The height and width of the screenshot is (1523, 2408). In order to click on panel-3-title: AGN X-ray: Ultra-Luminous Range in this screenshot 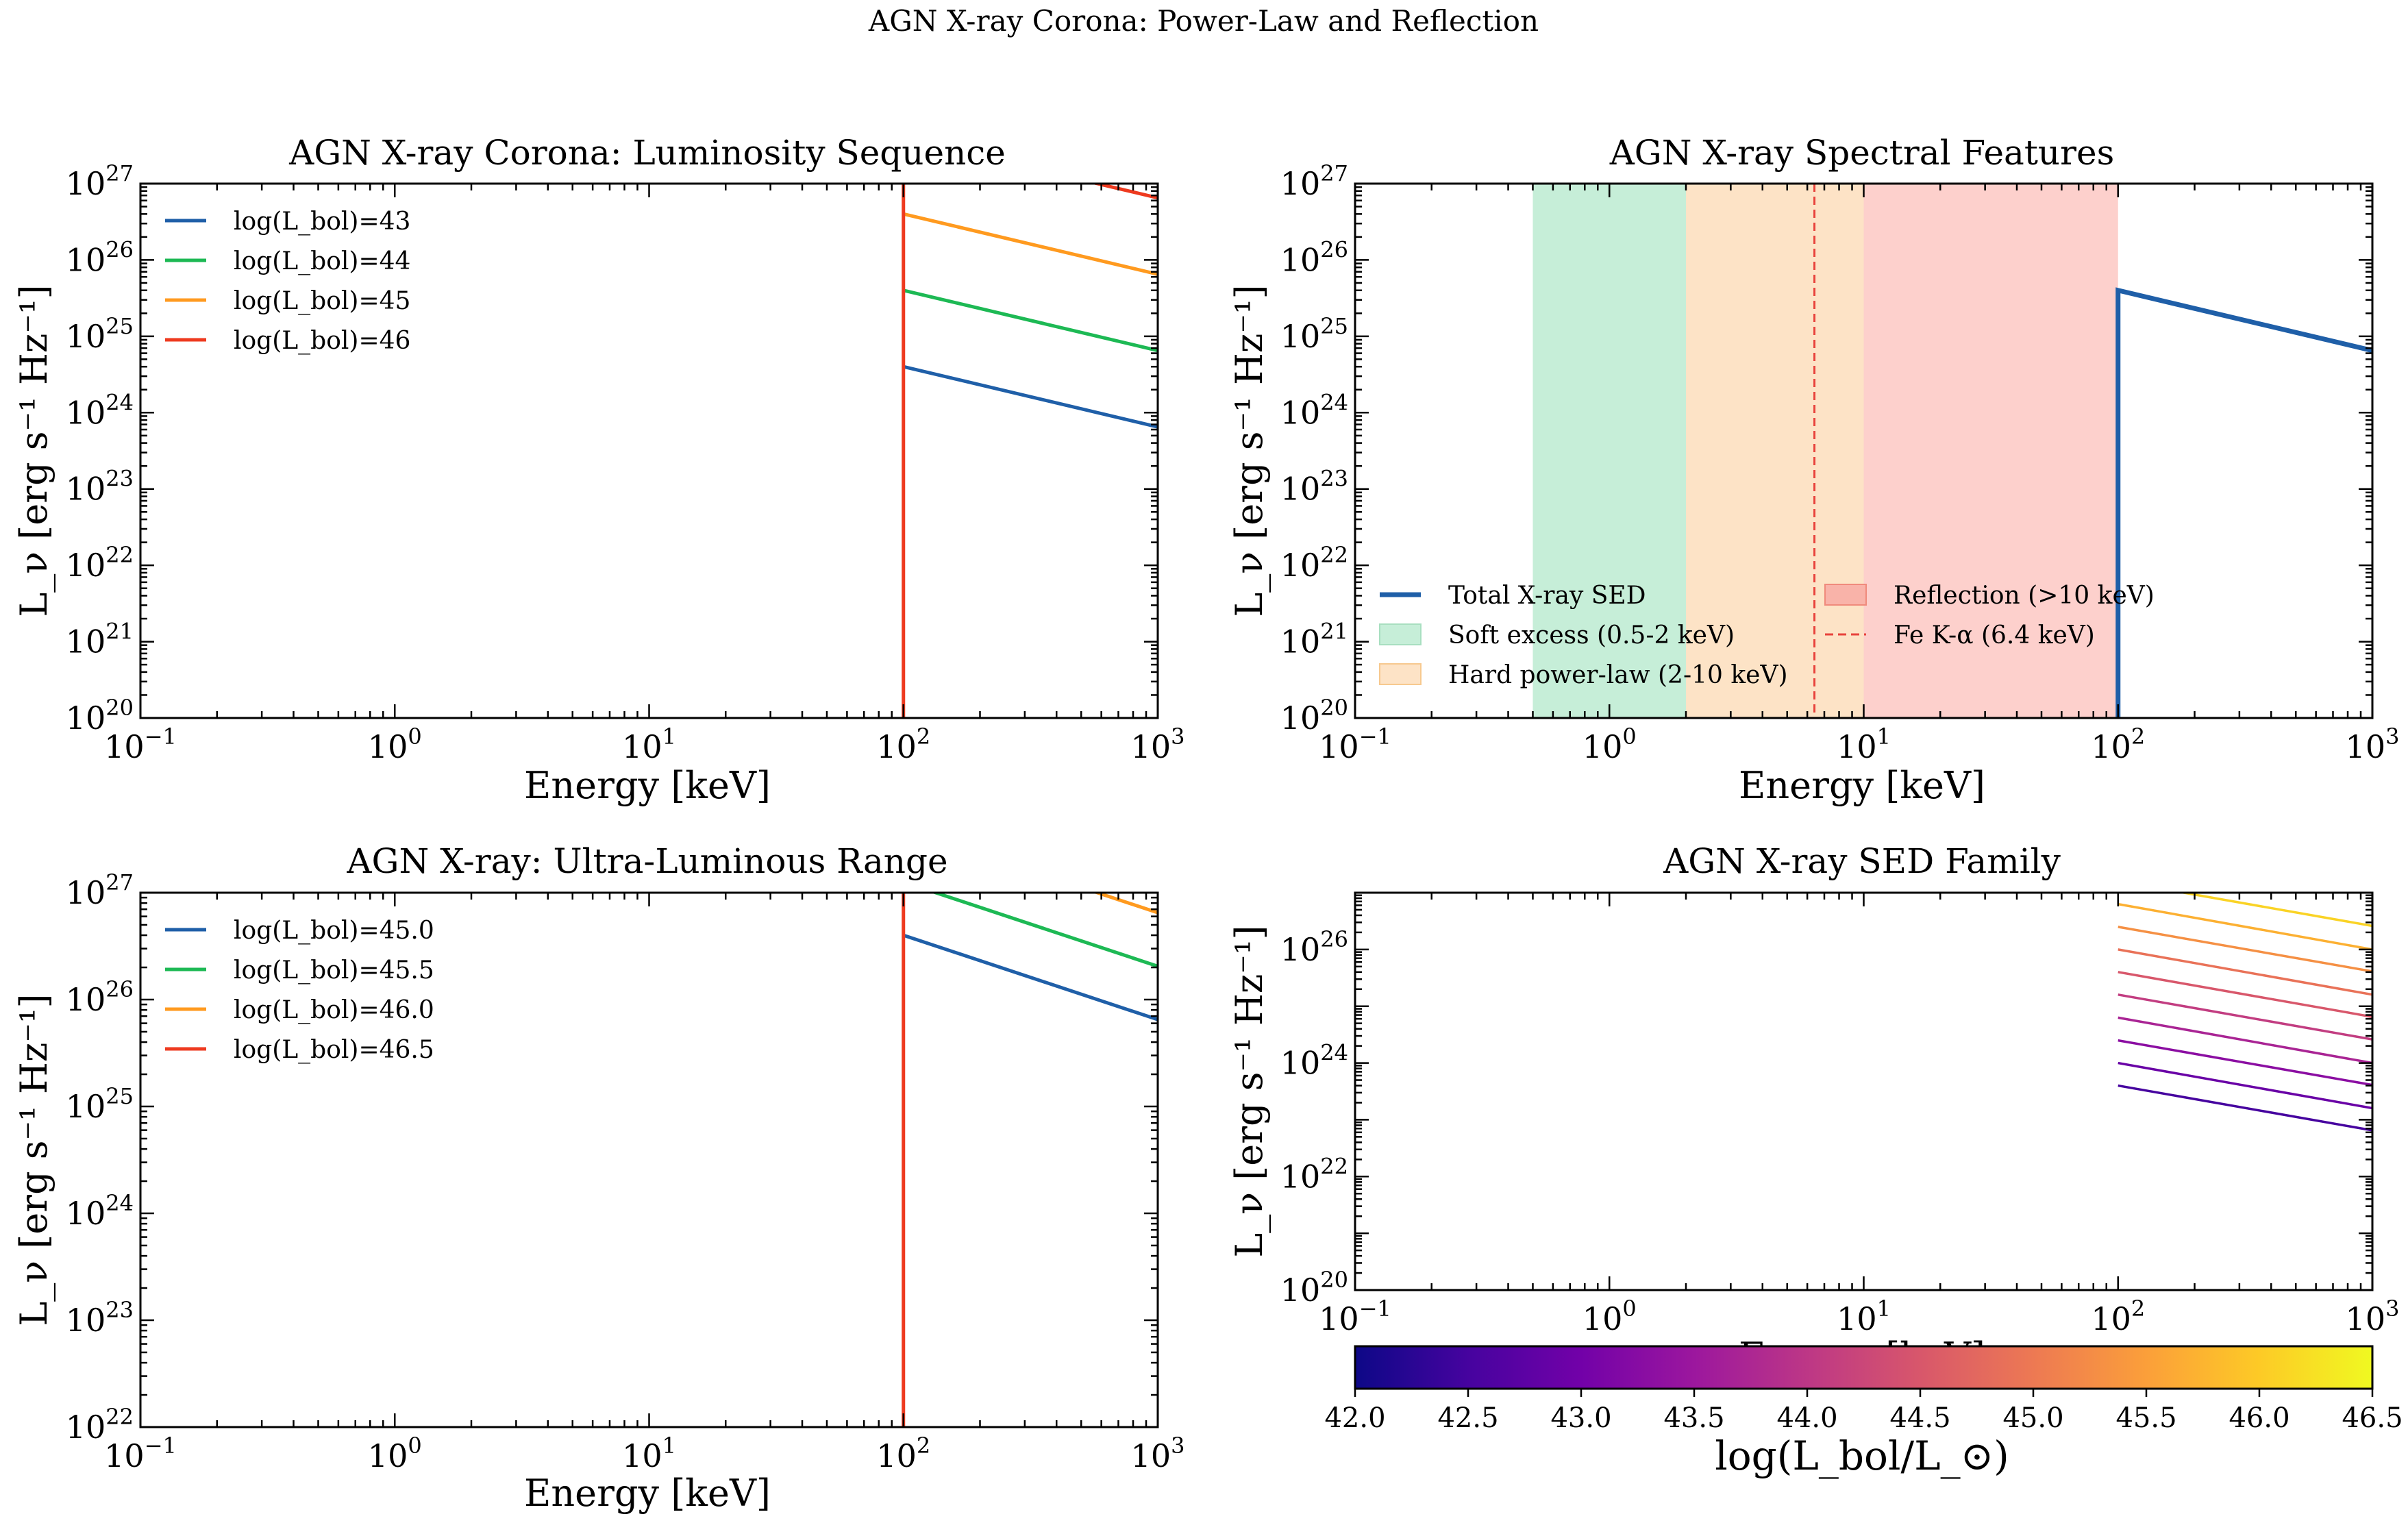, I will do `click(646, 861)`.